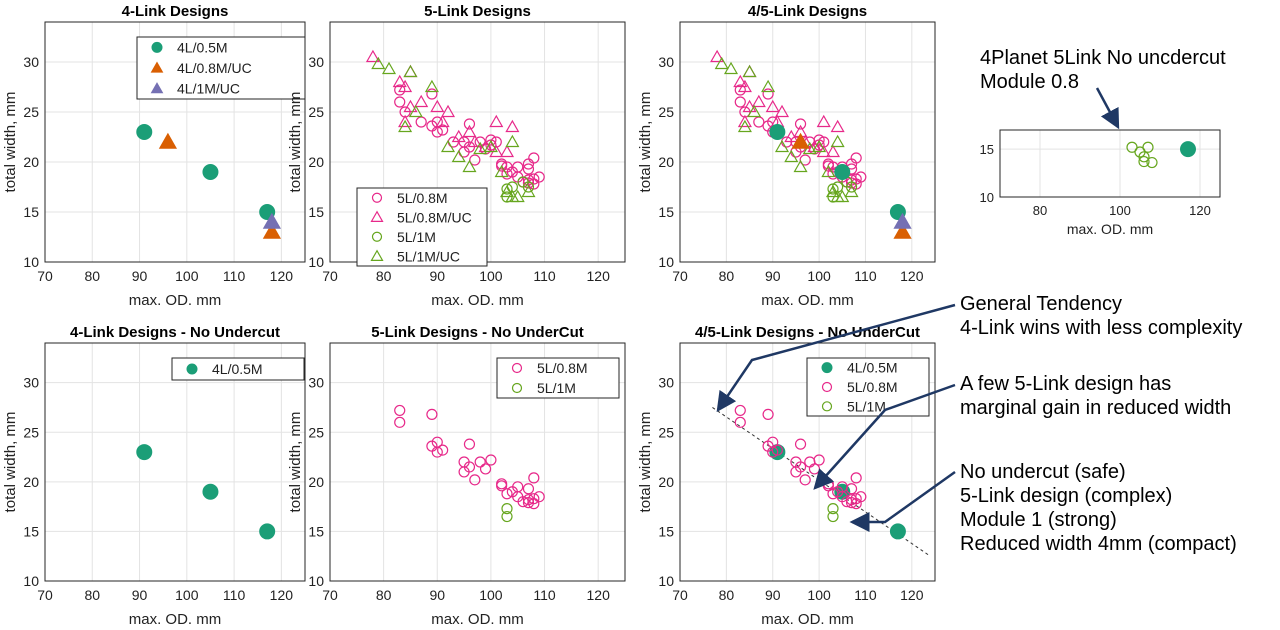 This screenshot has height=630, width=1280. I want to click on x-tick-label: 80, so click(1040, 210).